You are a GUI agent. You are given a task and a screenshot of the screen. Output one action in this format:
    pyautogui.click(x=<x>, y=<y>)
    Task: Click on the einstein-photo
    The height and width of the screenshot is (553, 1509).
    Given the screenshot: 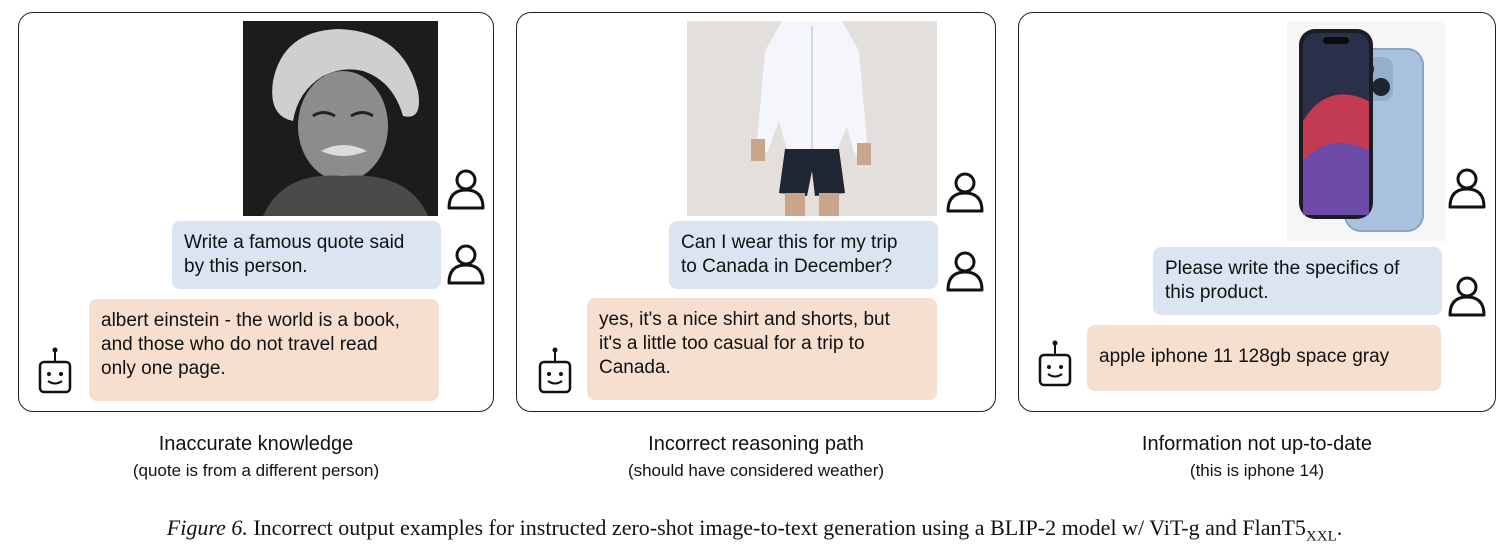 What is the action you would take?
    pyautogui.click(x=340, y=118)
    